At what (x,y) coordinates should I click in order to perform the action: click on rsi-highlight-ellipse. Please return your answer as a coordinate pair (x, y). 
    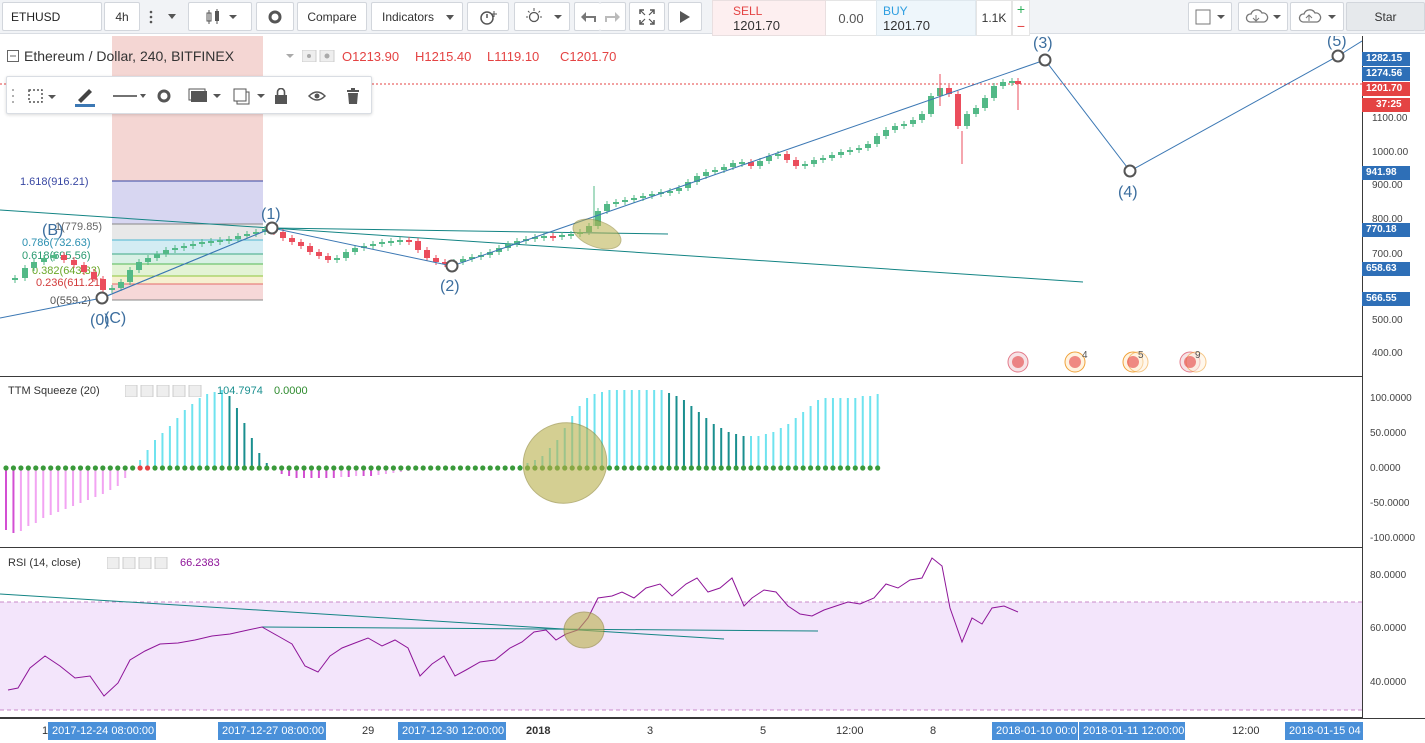
    Looking at the image, I should click on (584, 630).